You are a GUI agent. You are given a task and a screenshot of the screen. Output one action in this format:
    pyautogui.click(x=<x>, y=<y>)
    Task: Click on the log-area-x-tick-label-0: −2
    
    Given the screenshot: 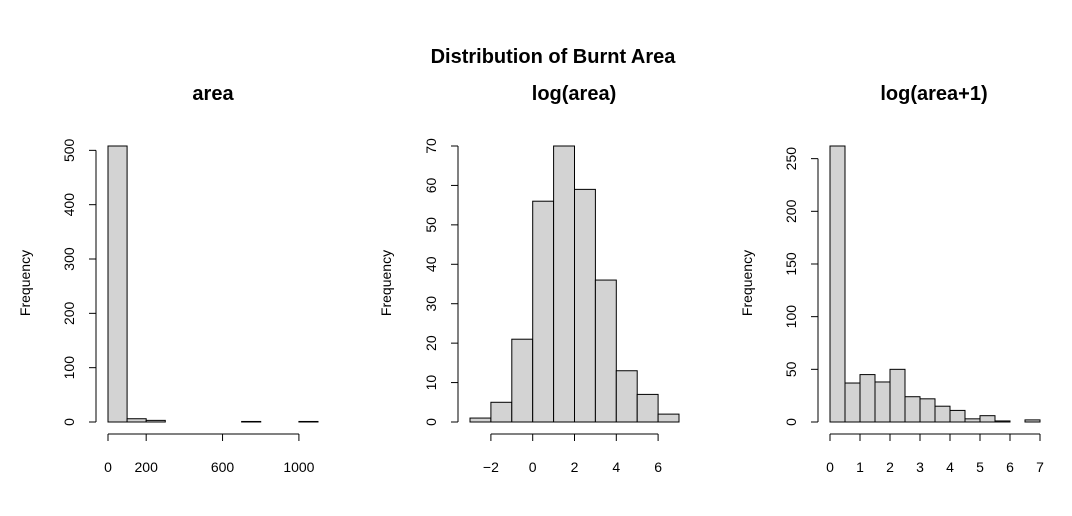 What is the action you would take?
    pyautogui.click(x=491, y=467)
    